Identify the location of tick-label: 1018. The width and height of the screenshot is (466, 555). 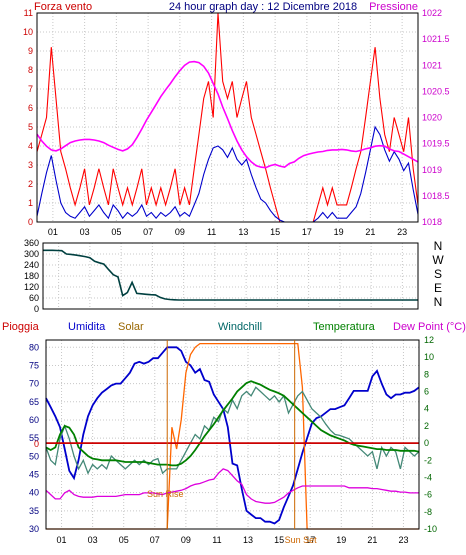
(432, 222).